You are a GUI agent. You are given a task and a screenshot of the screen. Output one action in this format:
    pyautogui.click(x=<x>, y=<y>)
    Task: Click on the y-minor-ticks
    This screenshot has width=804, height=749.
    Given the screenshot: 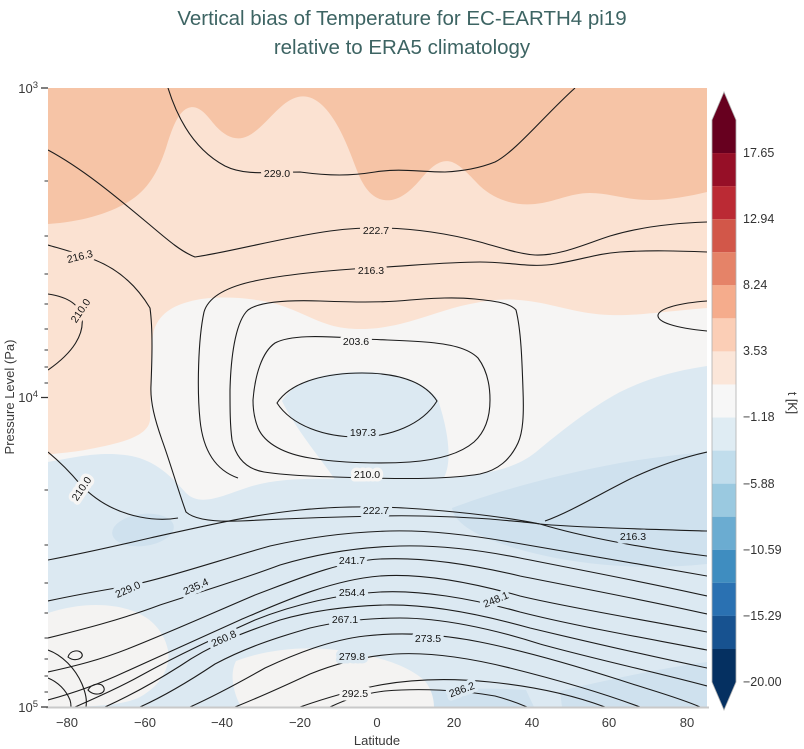 What is the action you would take?
    pyautogui.click(x=46, y=436)
    